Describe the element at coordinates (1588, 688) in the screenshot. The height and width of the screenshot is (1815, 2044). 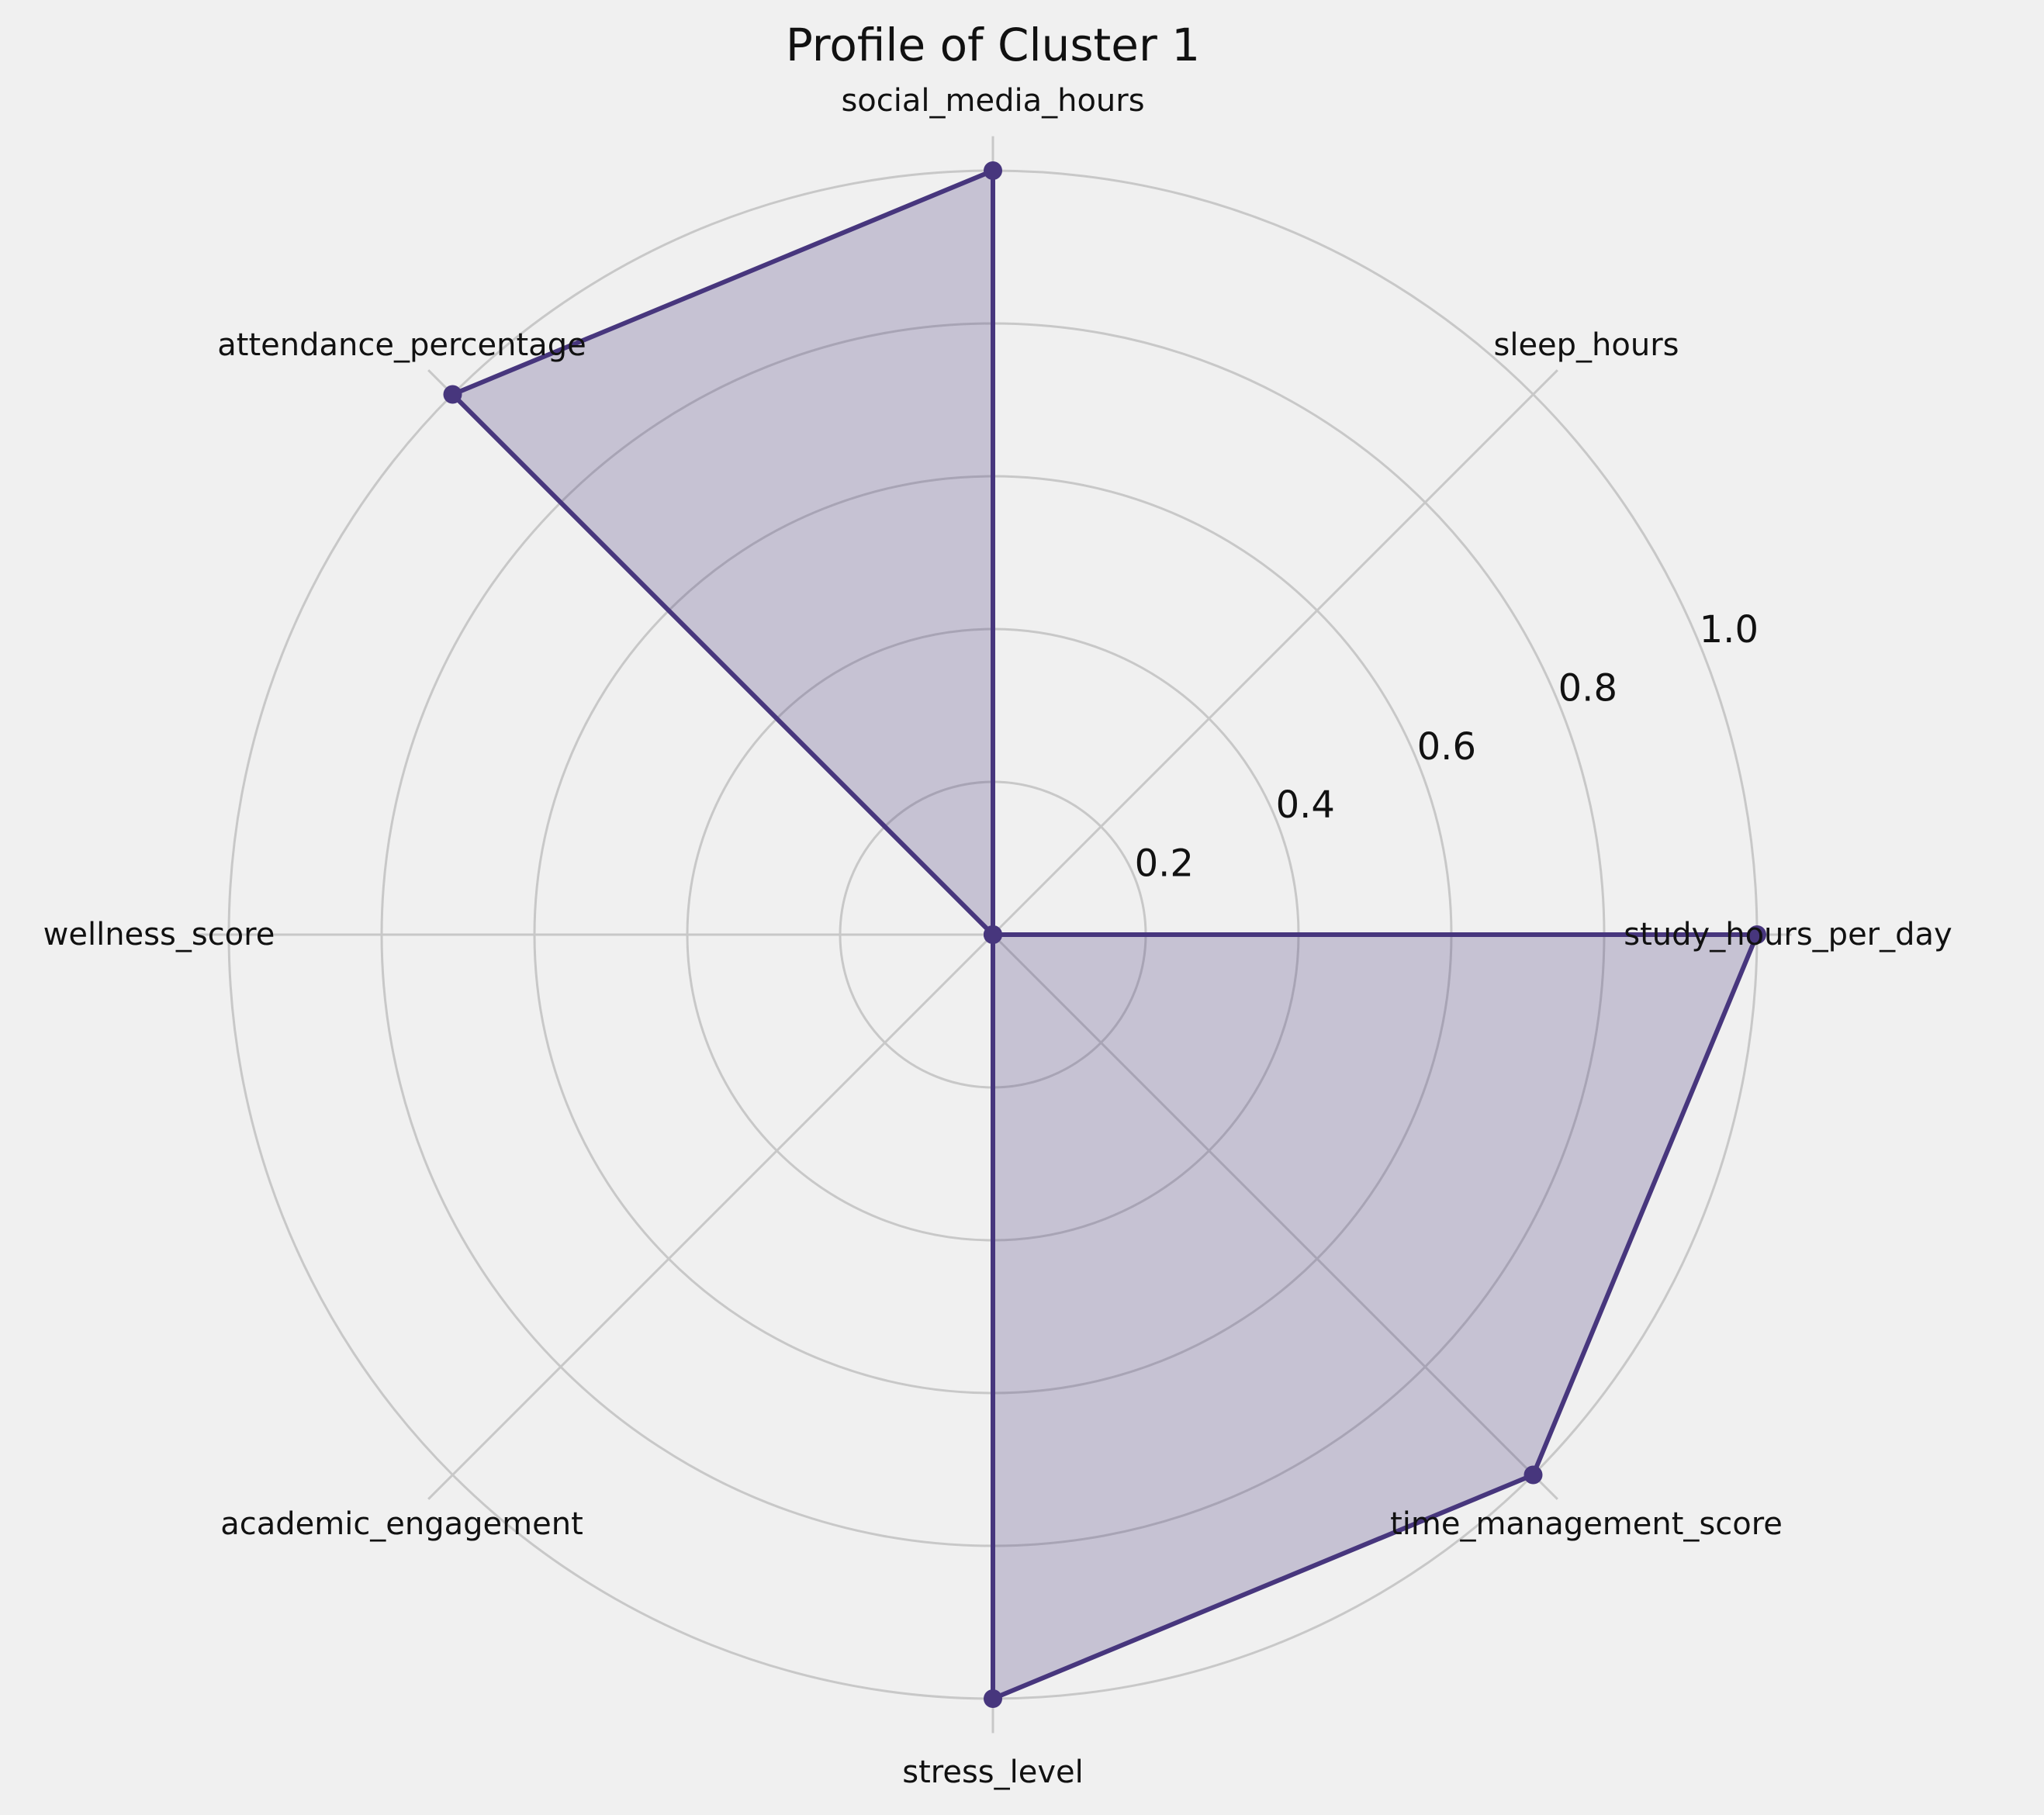
I see `r-tick-label-3: 0.8` at that location.